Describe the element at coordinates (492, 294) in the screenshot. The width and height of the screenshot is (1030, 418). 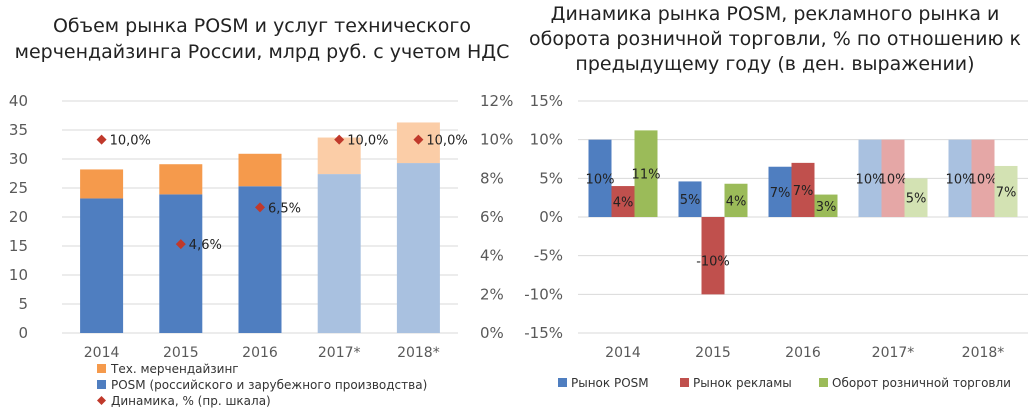
I see `y2-tick-label: 2%` at that location.